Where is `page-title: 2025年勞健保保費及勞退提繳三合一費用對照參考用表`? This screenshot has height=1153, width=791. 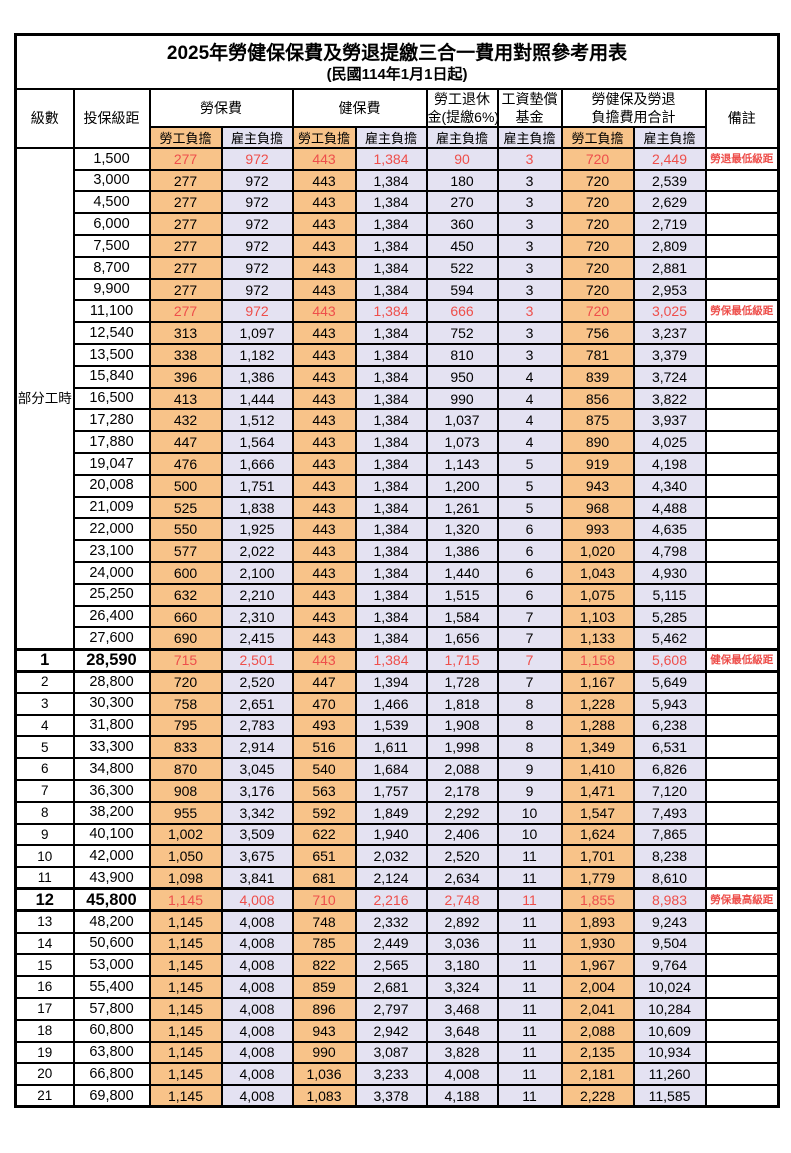
page-title: 2025年勞健保保費及勞退提繳三合一費用對照參考用表 is located at coordinates (397, 53).